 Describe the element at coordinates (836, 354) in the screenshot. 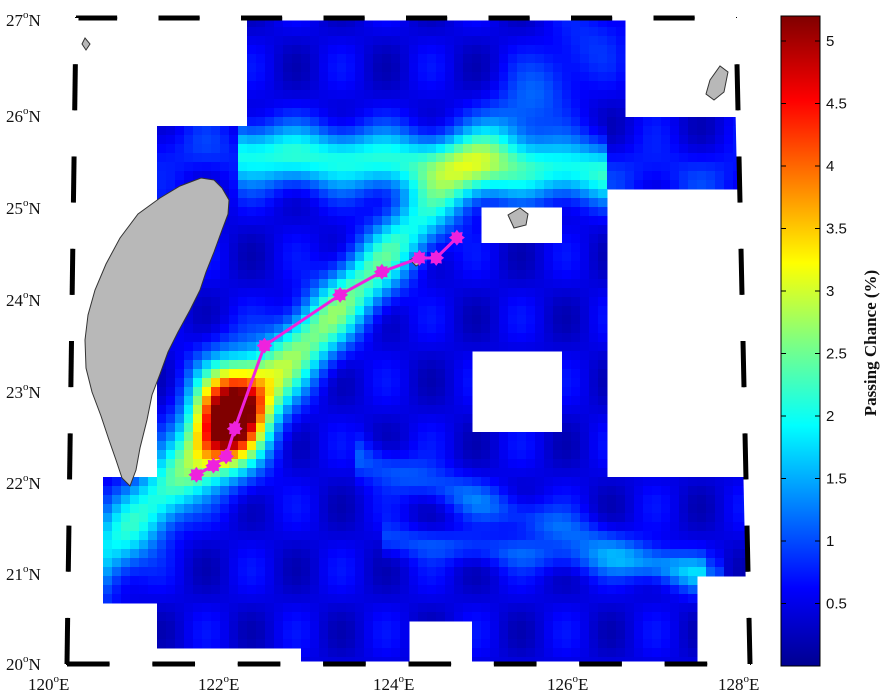

I see `colorbar-tick-label: 2.5` at that location.